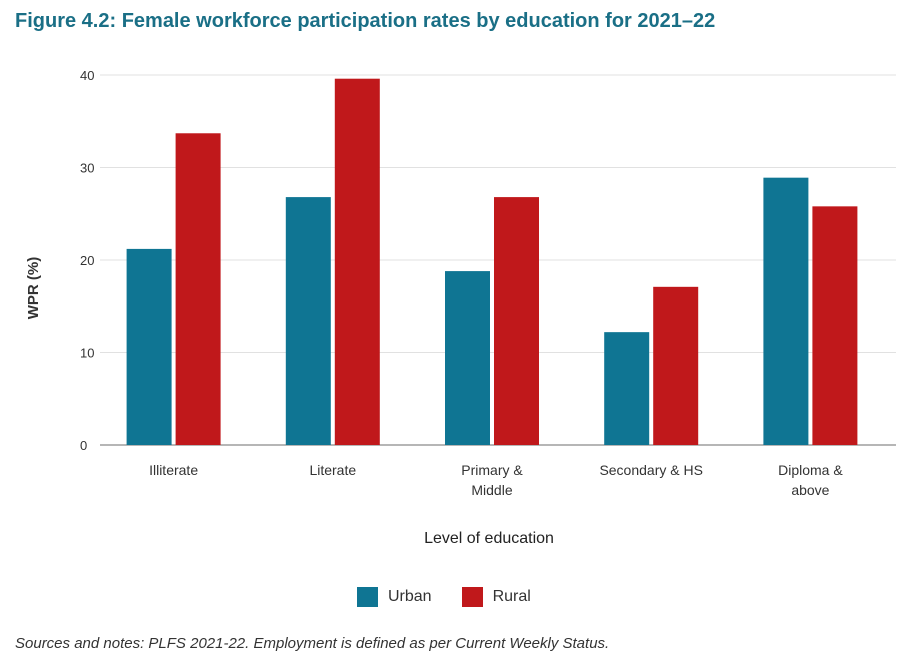 This screenshot has height=669, width=920. I want to click on y-tick-labels: 0 10 20 30 40, so click(87, 260).